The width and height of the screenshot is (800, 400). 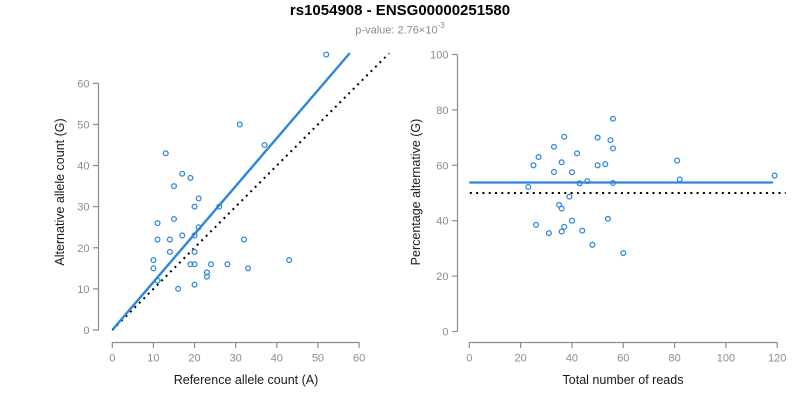 What do you see at coordinates (60, 191) in the screenshot?
I see `y-axis-title: Alternative allele count (G)` at bounding box center [60, 191].